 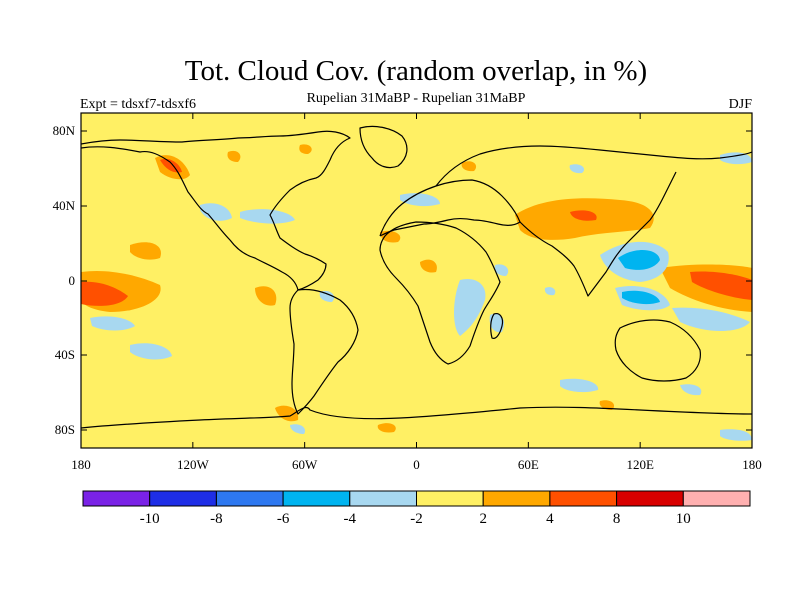 I want to click on experiment-label: Expt = tdsxf7-tdsxf6, so click(x=138, y=104).